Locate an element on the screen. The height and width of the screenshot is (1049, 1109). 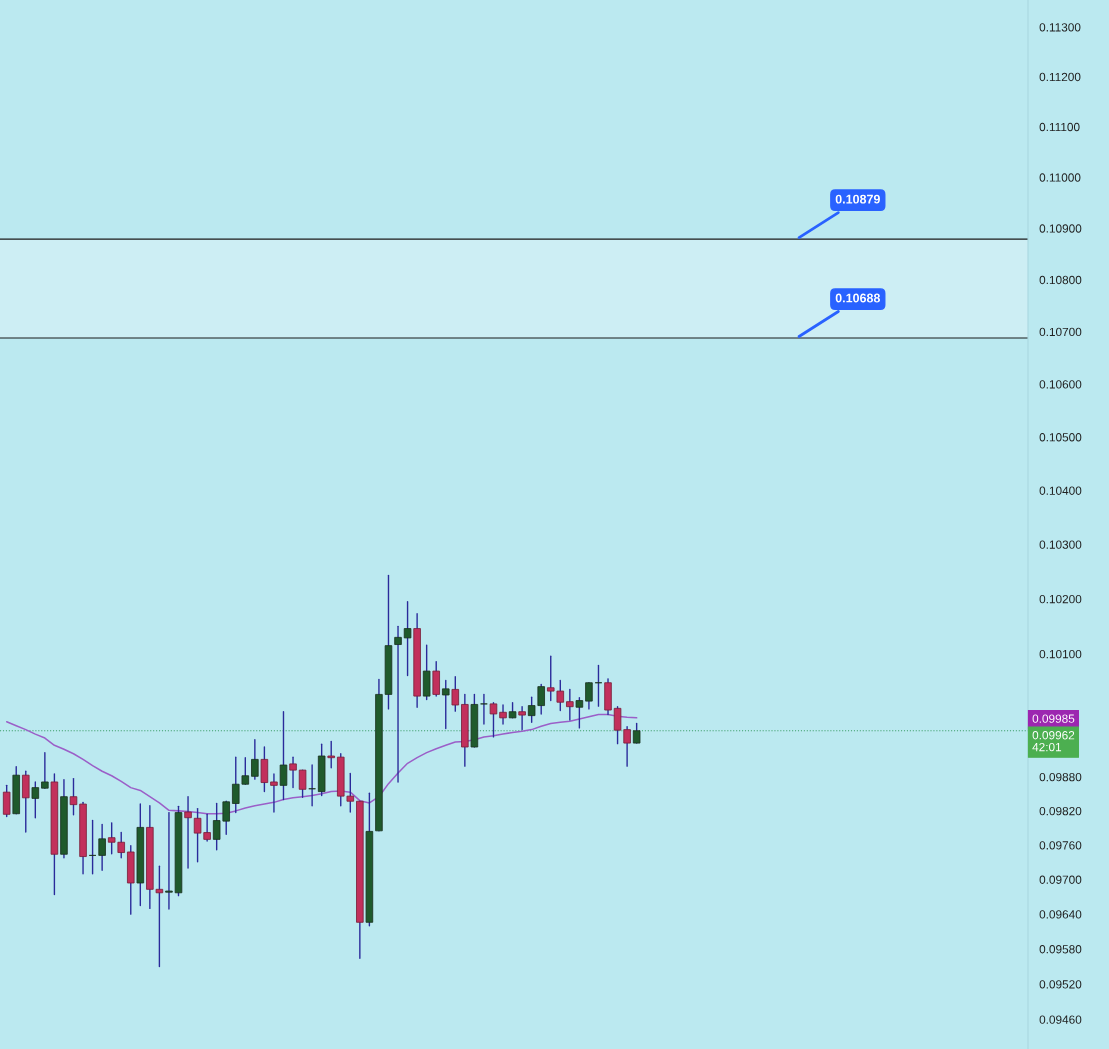
y-tick-label: 0.09700 is located at coordinates (1060, 879).